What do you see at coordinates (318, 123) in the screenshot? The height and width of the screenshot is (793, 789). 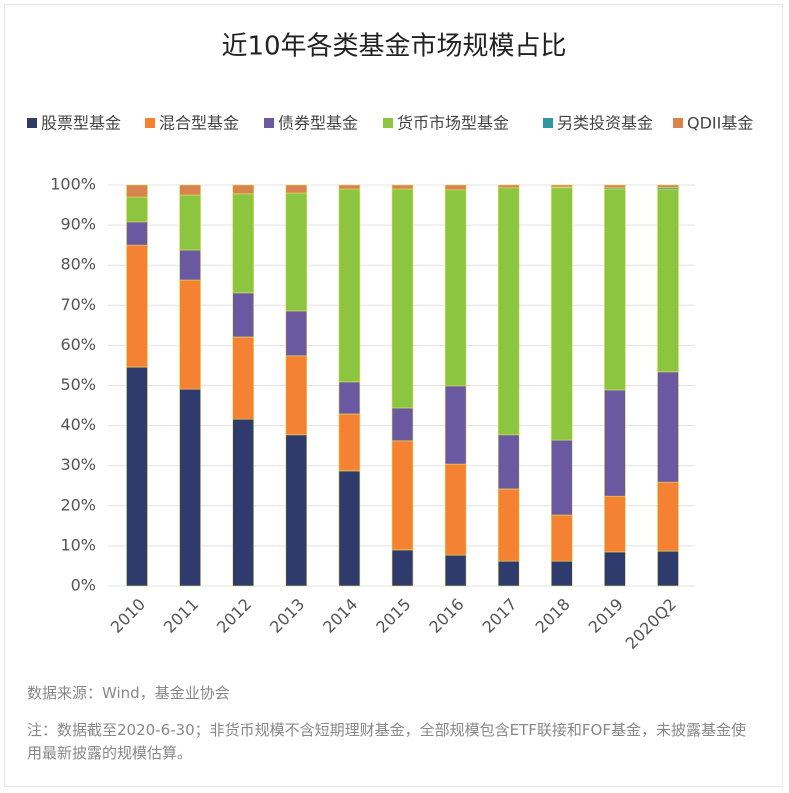 I see `legend-label: 债券型基金` at bounding box center [318, 123].